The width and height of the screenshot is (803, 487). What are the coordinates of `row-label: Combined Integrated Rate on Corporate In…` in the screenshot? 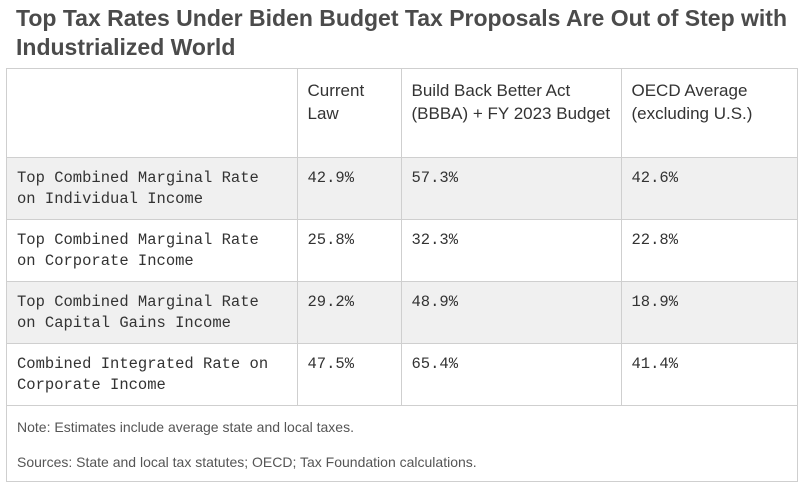 It's located at (152, 374).